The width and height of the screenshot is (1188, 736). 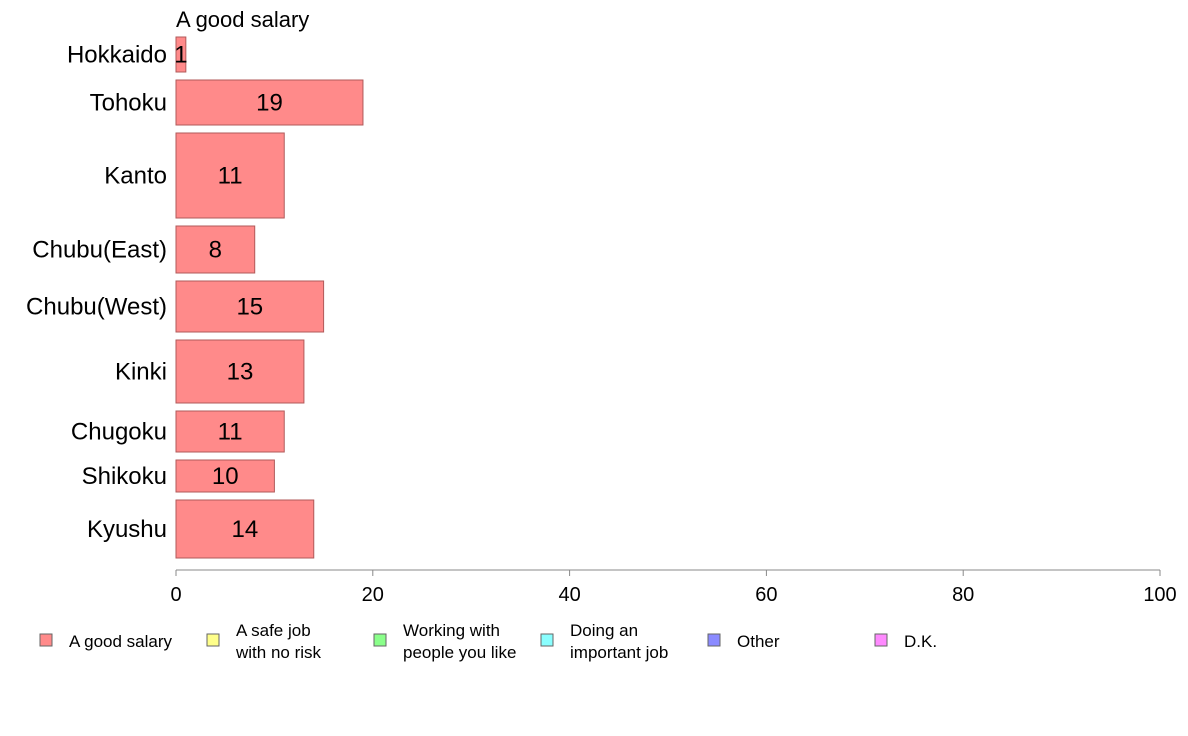 I want to click on legend-label: Working with people you like, so click(x=459, y=641).